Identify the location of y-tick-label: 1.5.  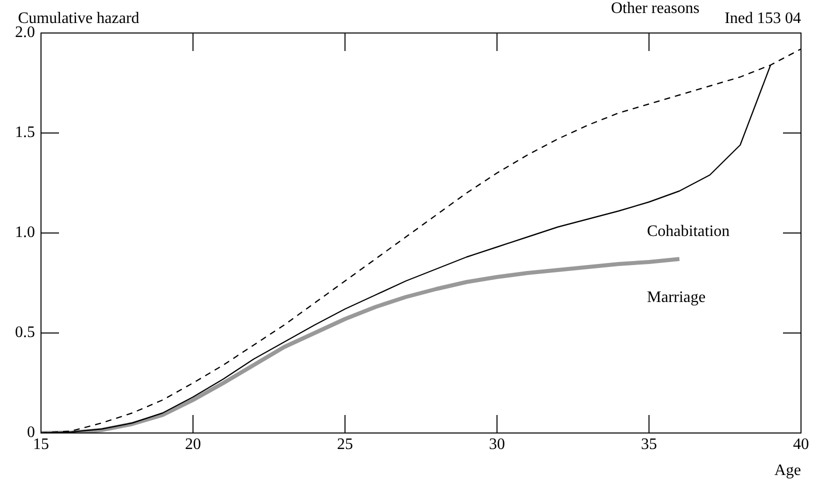
(25, 133).